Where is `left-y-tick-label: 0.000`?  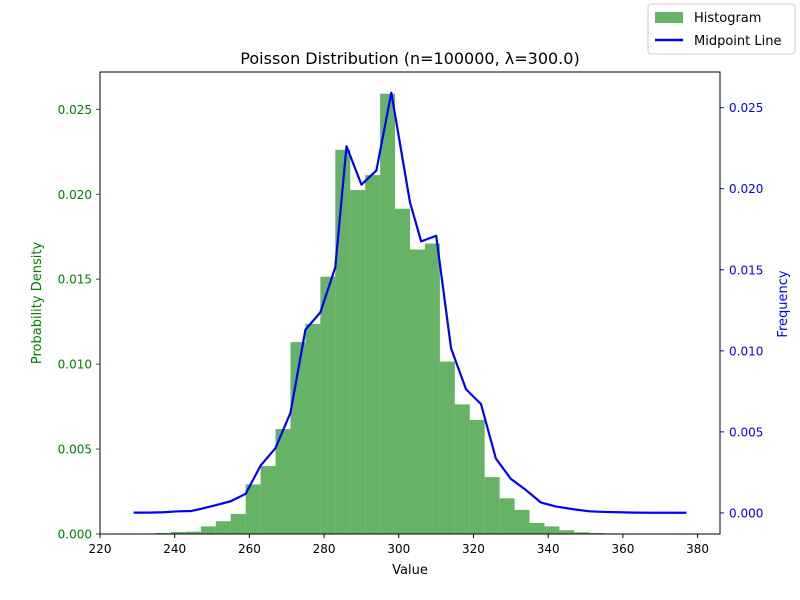 left-y-tick-label: 0.000 is located at coordinates (75, 535).